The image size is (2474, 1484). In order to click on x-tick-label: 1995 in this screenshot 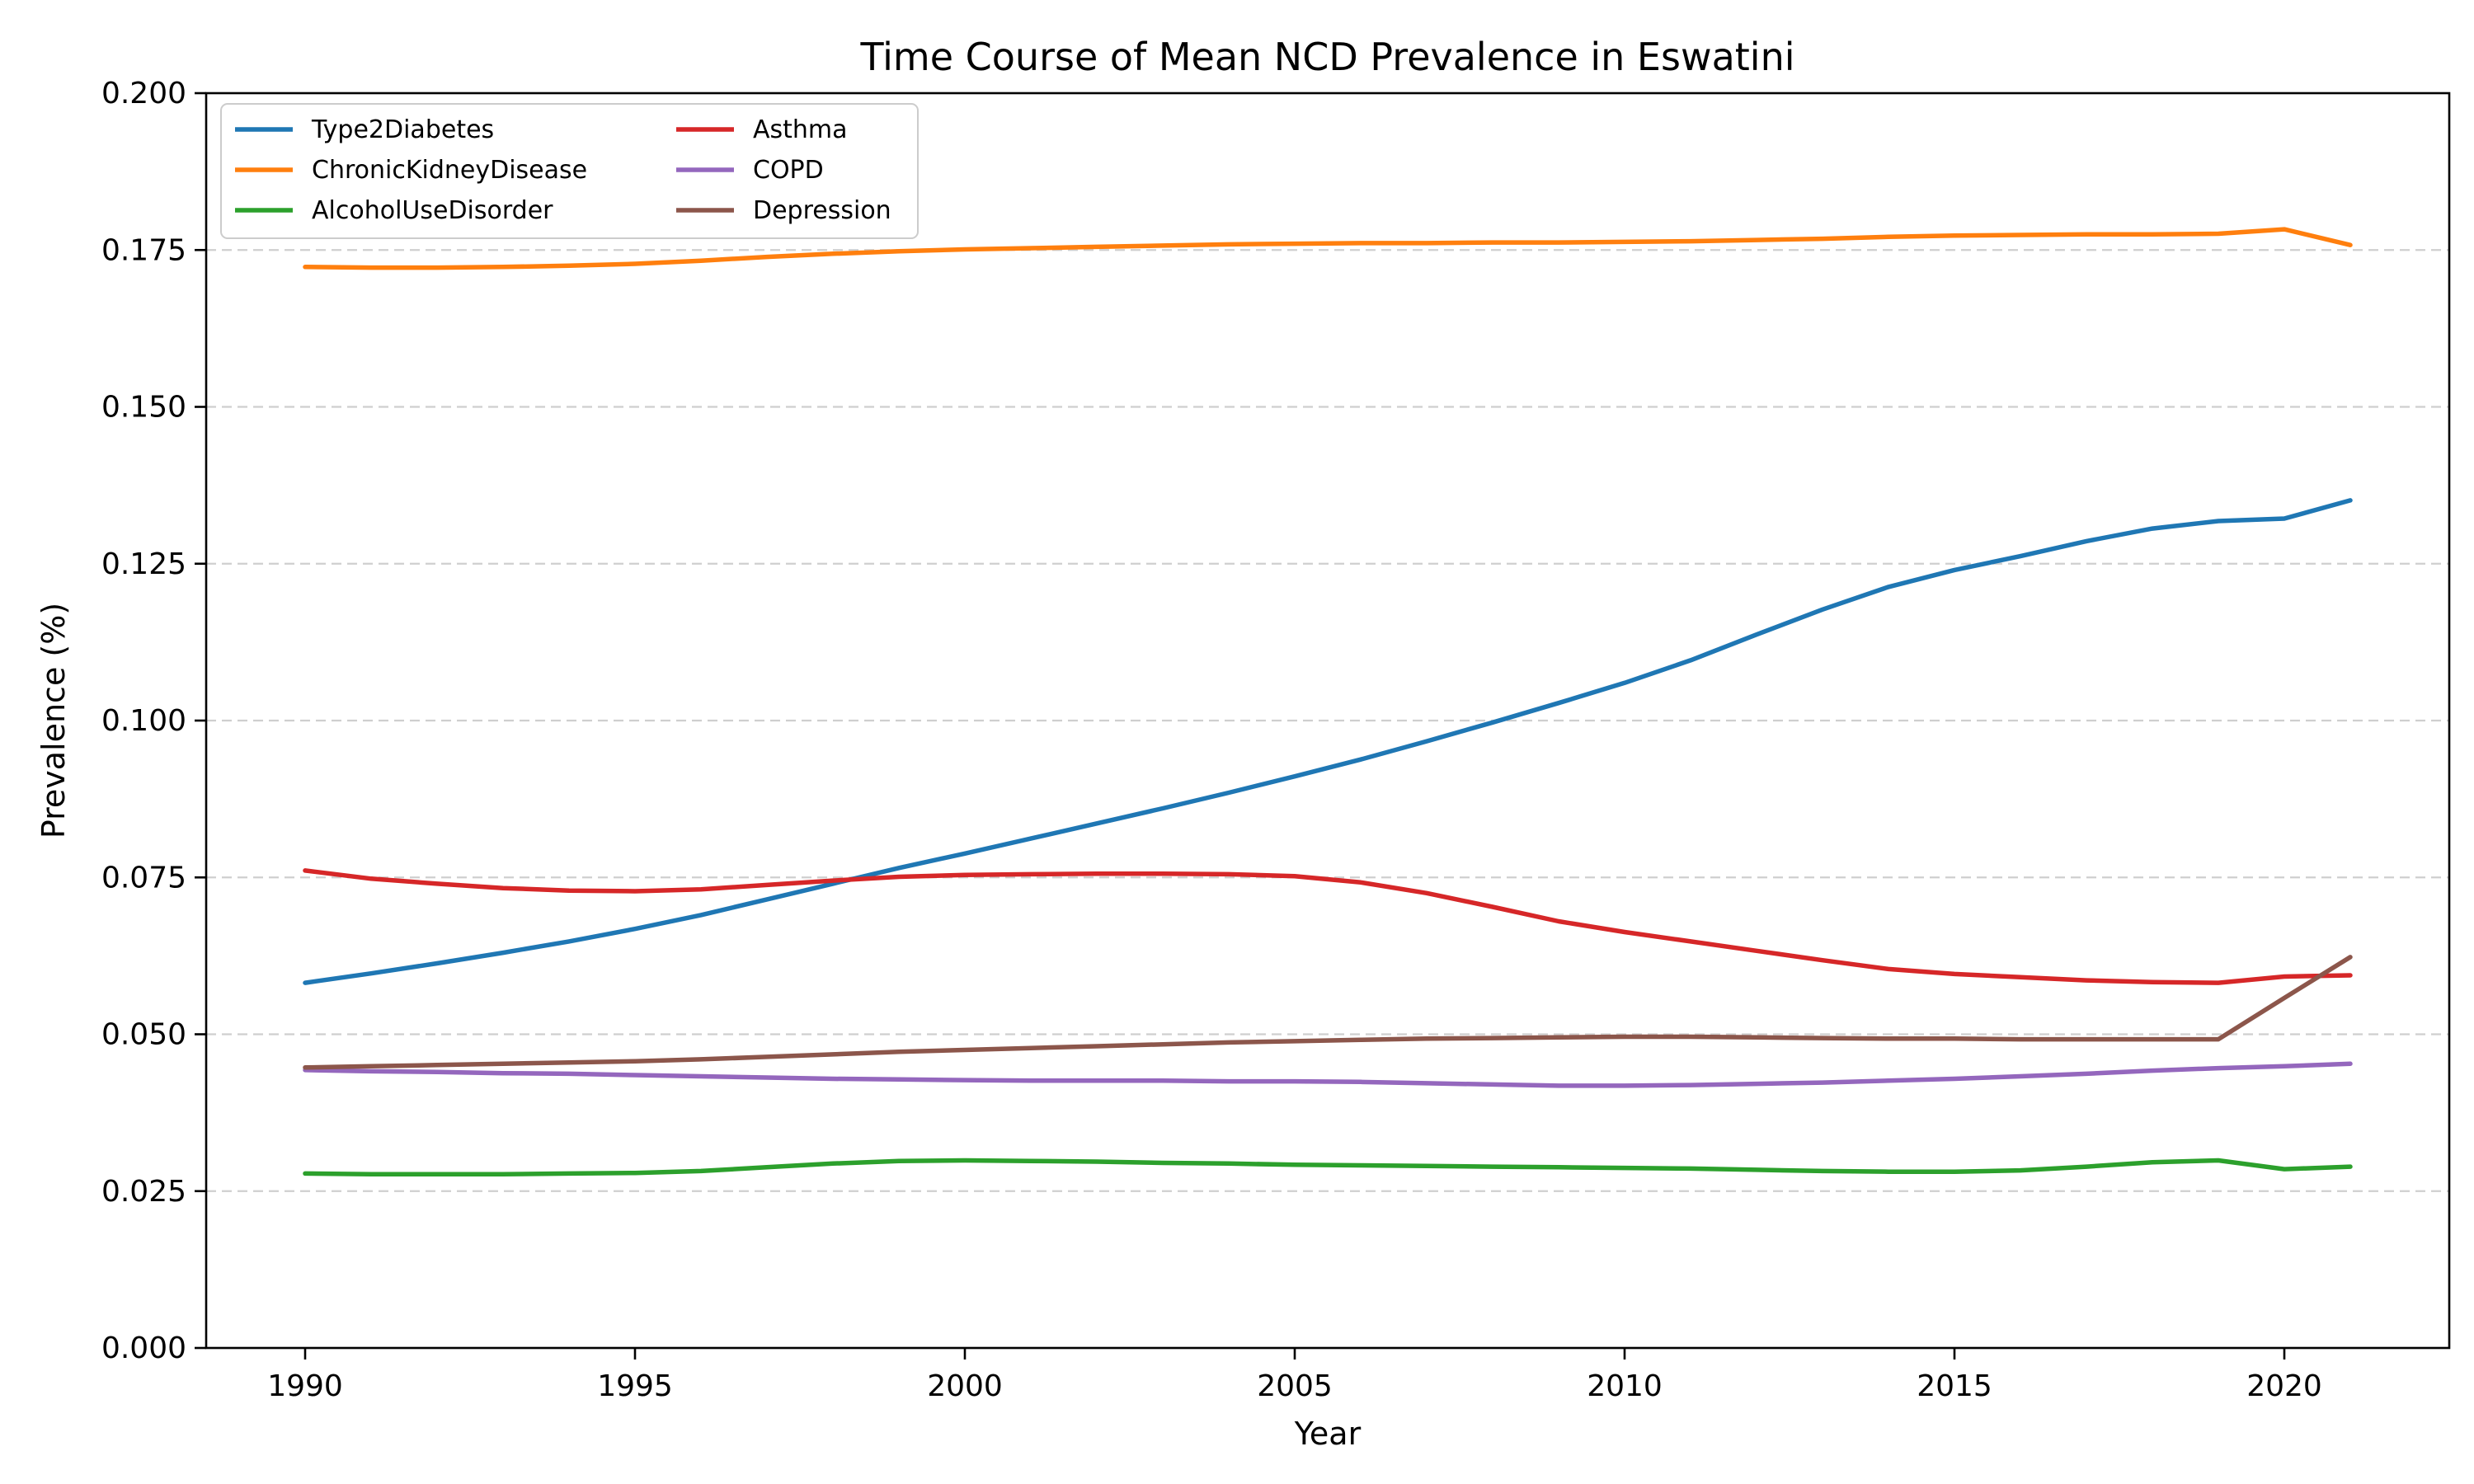, I will do `click(635, 1386)`.